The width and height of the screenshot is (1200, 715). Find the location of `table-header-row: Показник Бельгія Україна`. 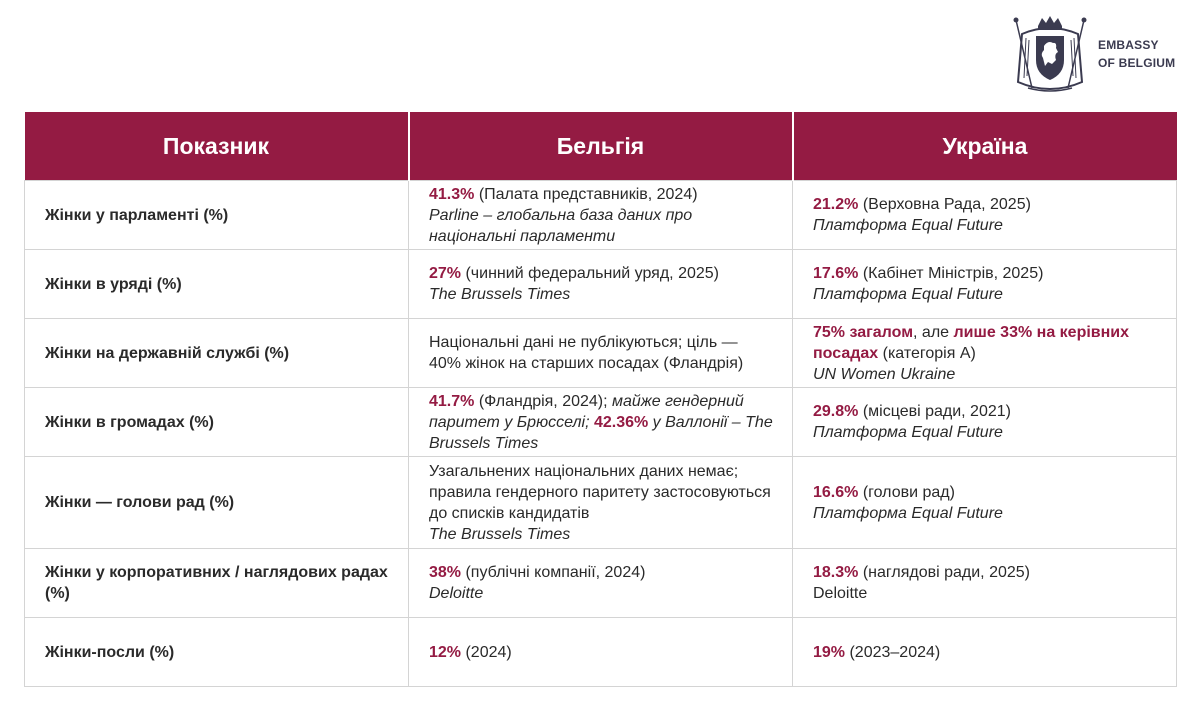

table-header-row: Показник Бельгія Україна is located at coordinates (600, 146).